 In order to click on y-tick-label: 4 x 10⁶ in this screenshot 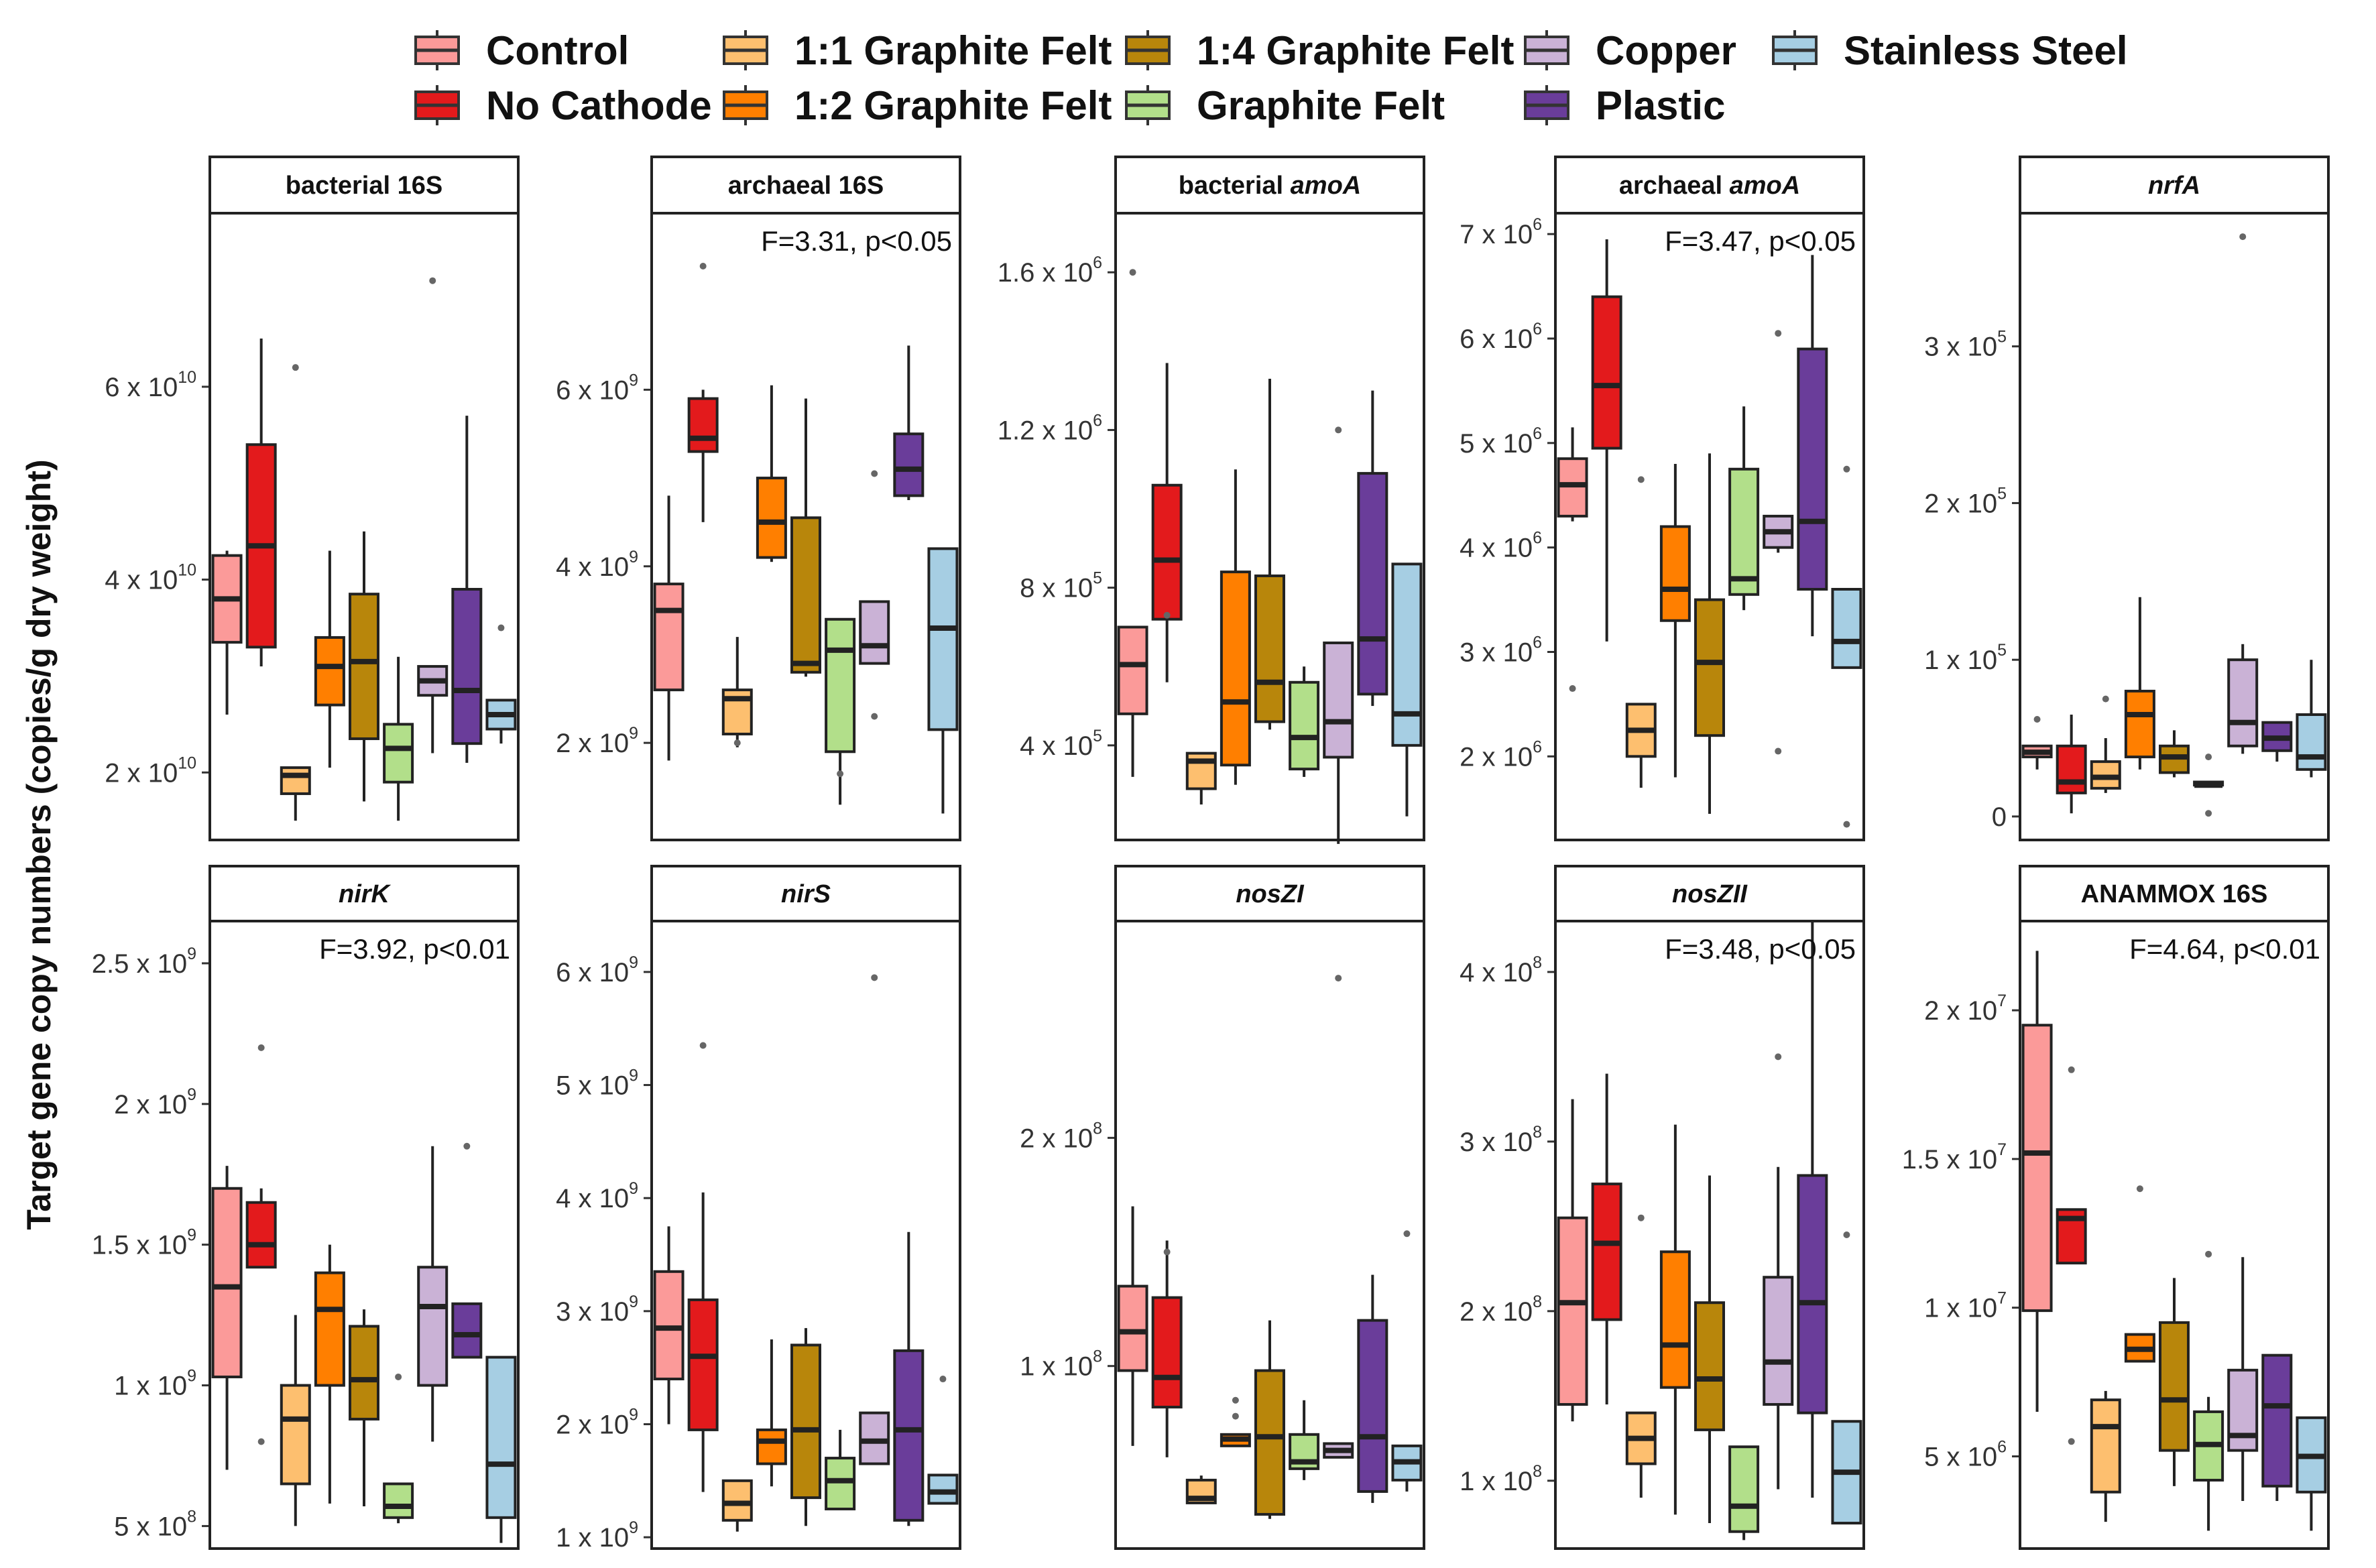, I will do `click(1501, 546)`.